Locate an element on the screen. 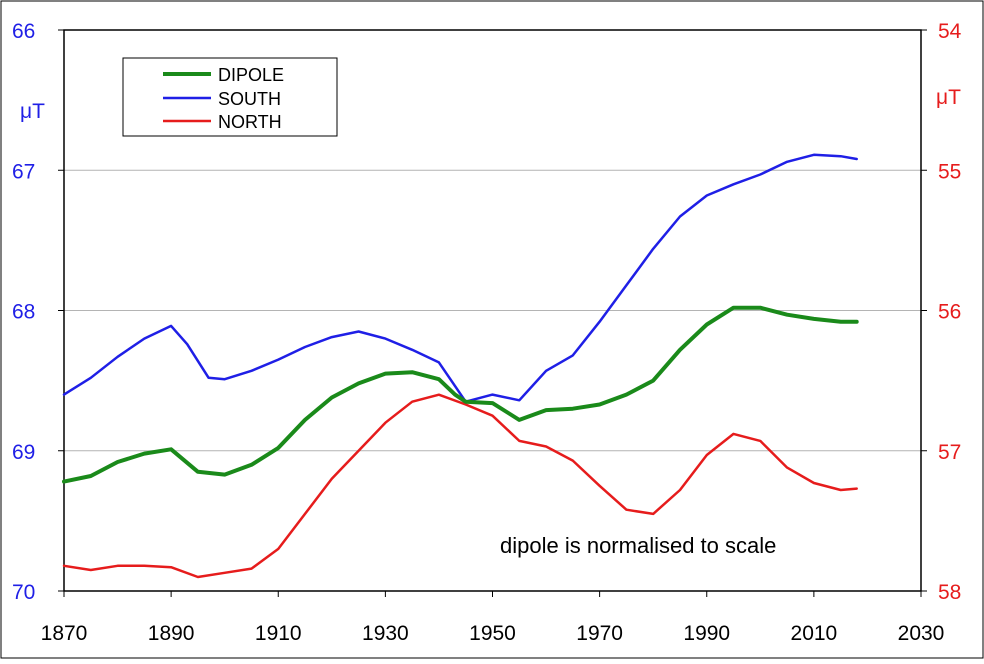 The width and height of the screenshot is (984, 664). legend-label-south: SOUTH is located at coordinates (249, 99).